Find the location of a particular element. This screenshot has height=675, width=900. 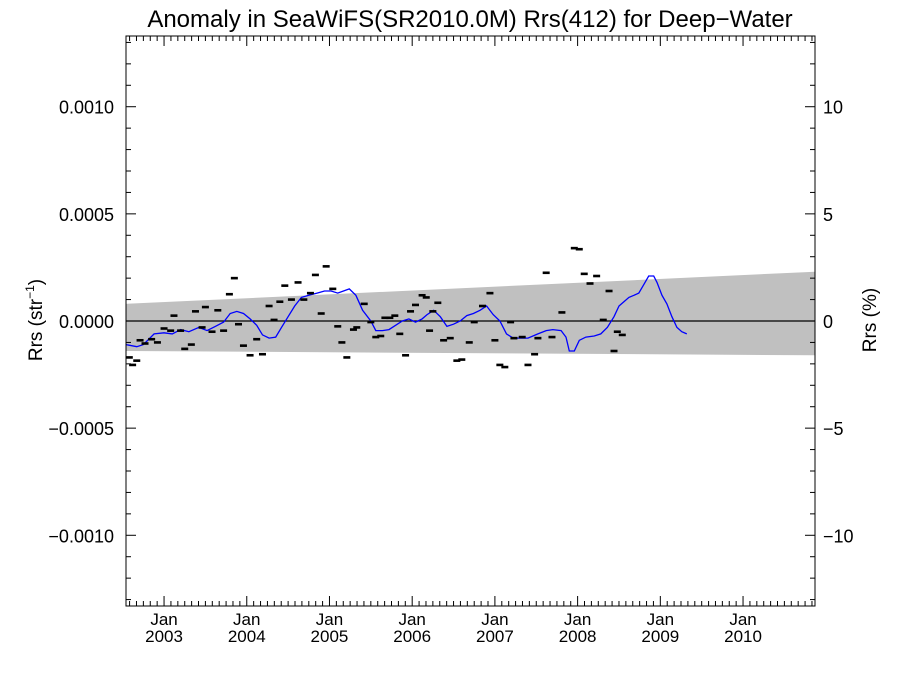

y-left-tick-label: 0.0000 is located at coordinates (86, 322).